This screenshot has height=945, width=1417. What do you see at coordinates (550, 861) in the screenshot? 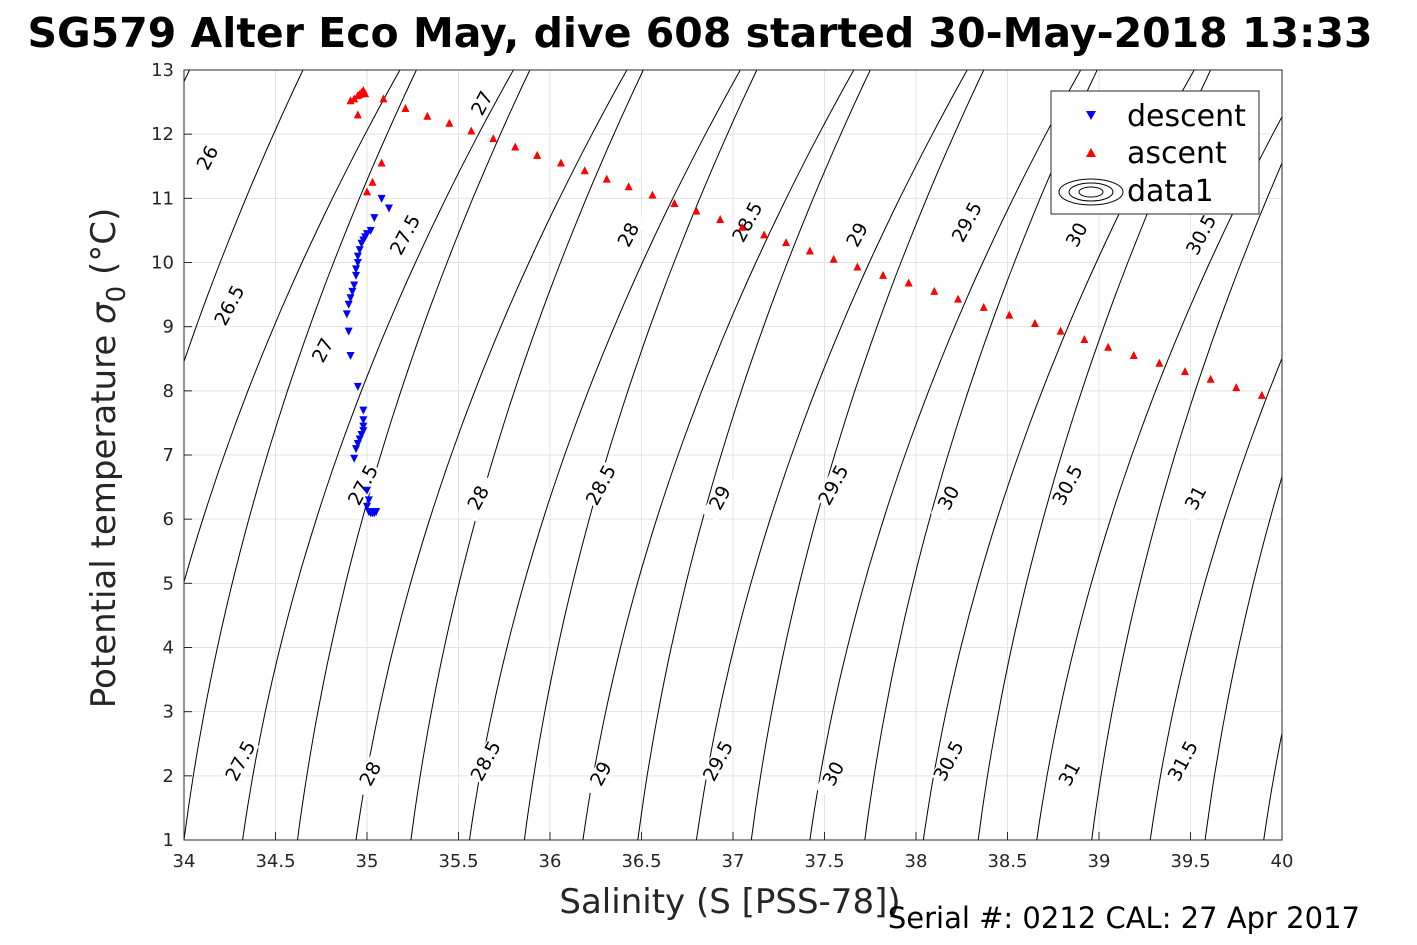
I see `x-tick-label: 36` at bounding box center [550, 861].